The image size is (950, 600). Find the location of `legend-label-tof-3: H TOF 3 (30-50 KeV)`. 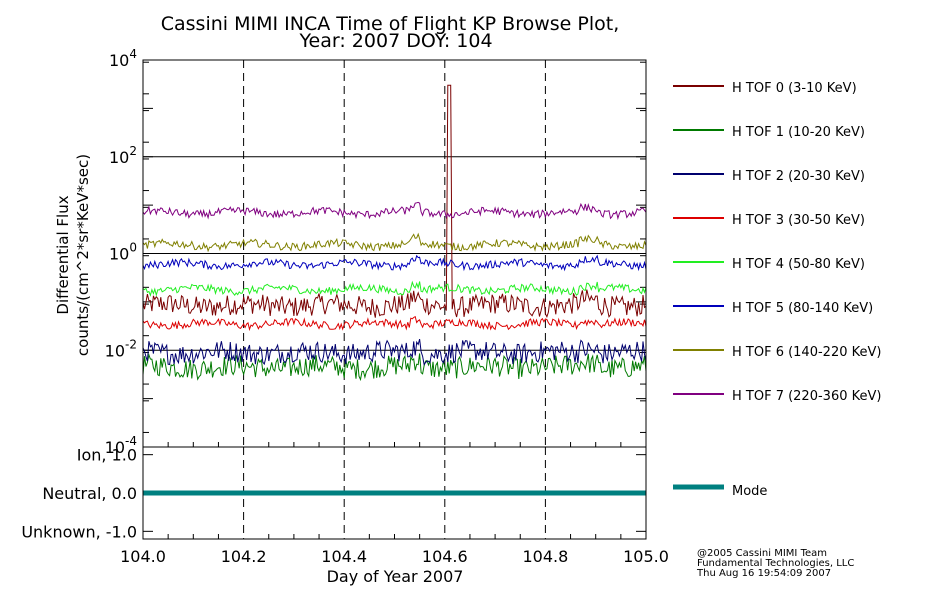

legend-label-tof-3: H TOF 3 (30-50 KeV) is located at coordinates (798, 220).